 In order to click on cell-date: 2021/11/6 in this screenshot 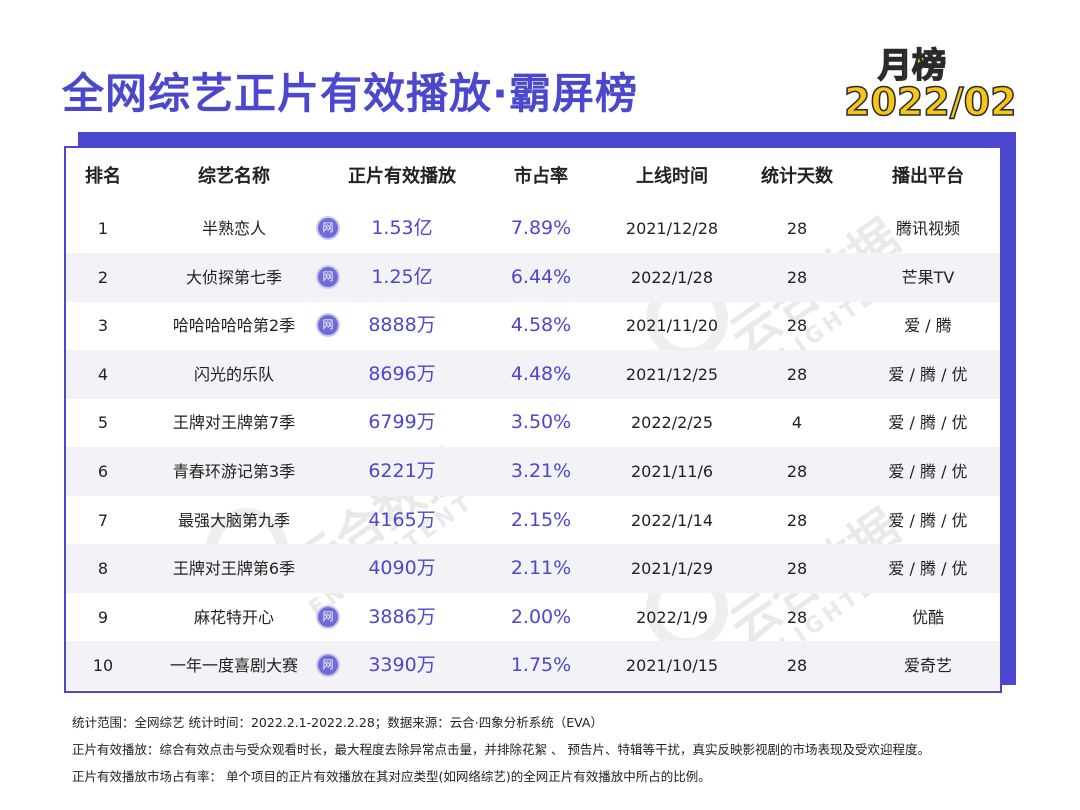, I will do `click(672, 471)`.